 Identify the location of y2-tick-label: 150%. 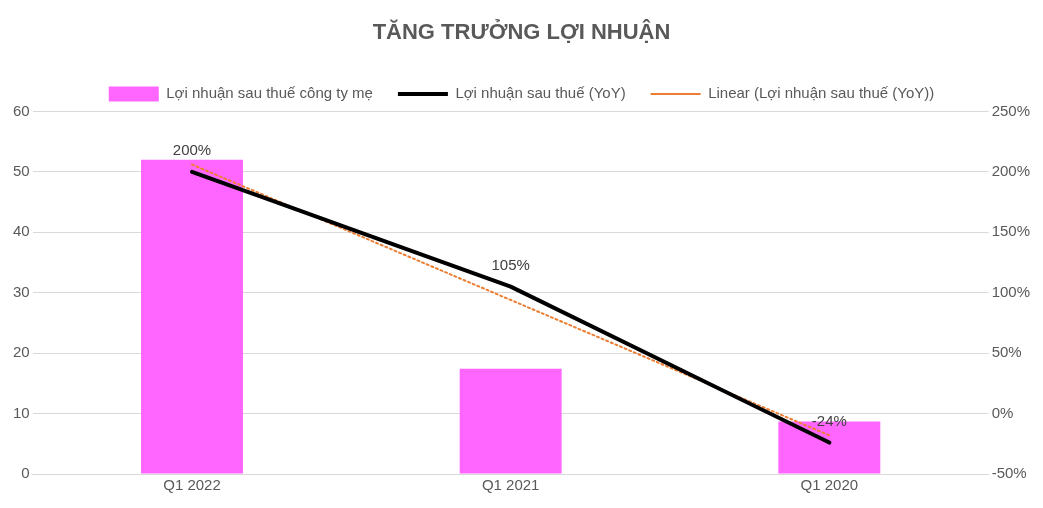
(1011, 231).